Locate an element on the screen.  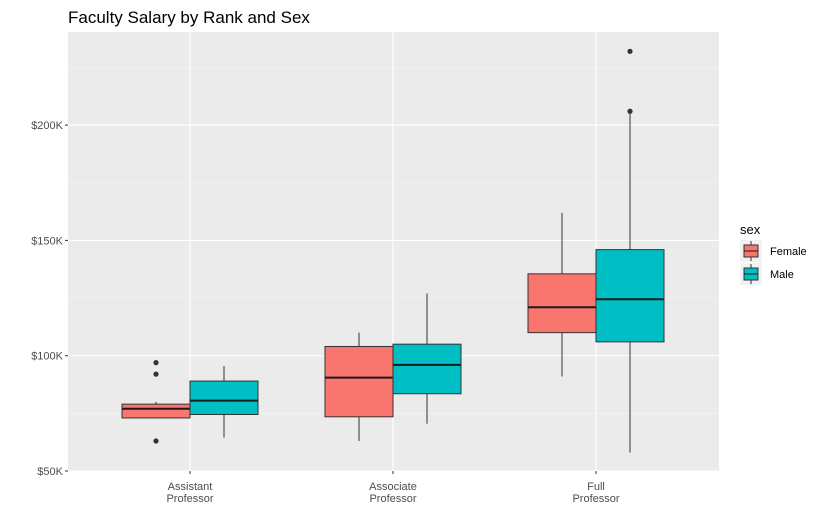
chart-title: Faculty Salary by Rank and Sex is located at coordinates (189, 17).